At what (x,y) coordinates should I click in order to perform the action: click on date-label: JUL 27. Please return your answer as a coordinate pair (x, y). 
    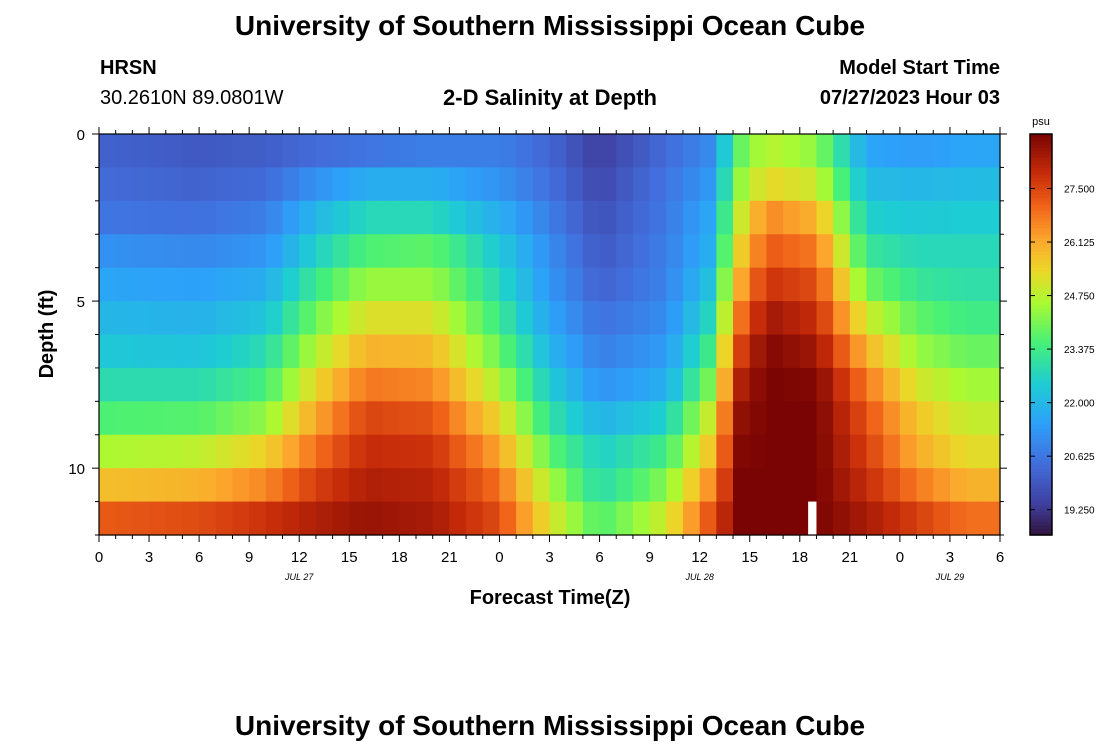
    Looking at the image, I should click on (299, 577).